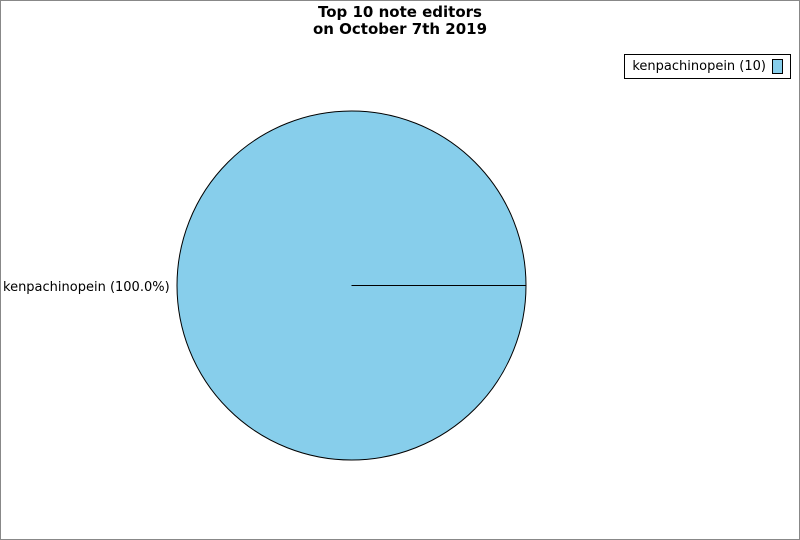 The image size is (800, 540). What do you see at coordinates (399, 12) in the screenshot?
I see `chart-title-line-1: Top 10 note editors` at bounding box center [399, 12].